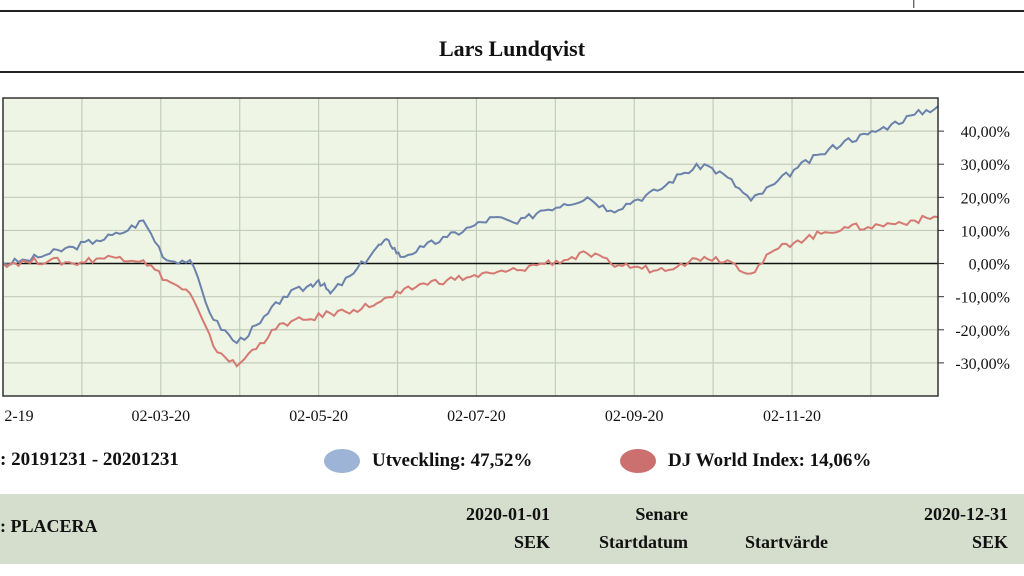  Describe the element at coordinates (982, 331) in the screenshot. I see `y-tick-label: -20,00%` at that location.